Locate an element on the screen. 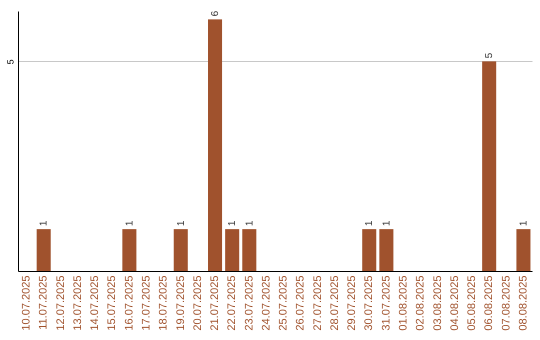  x-tick-label: 05.08.2025 is located at coordinates (472, 303).